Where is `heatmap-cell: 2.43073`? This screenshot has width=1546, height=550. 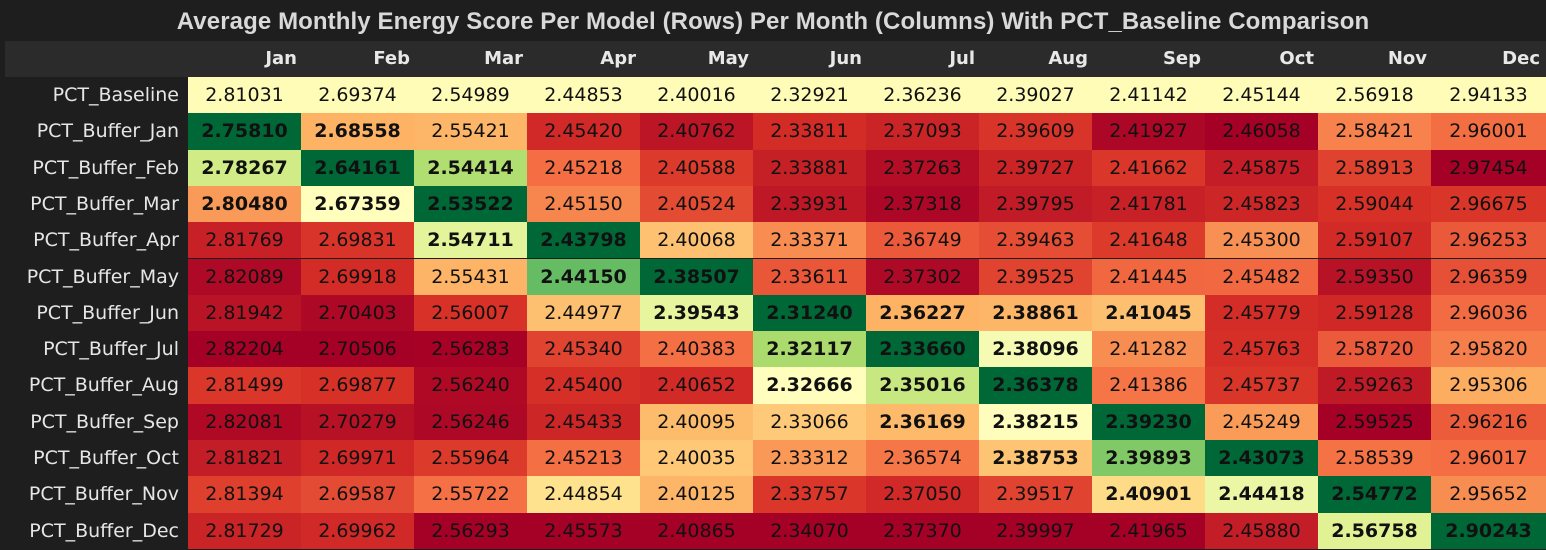
heatmap-cell: 2.43073 is located at coordinates (1261, 458).